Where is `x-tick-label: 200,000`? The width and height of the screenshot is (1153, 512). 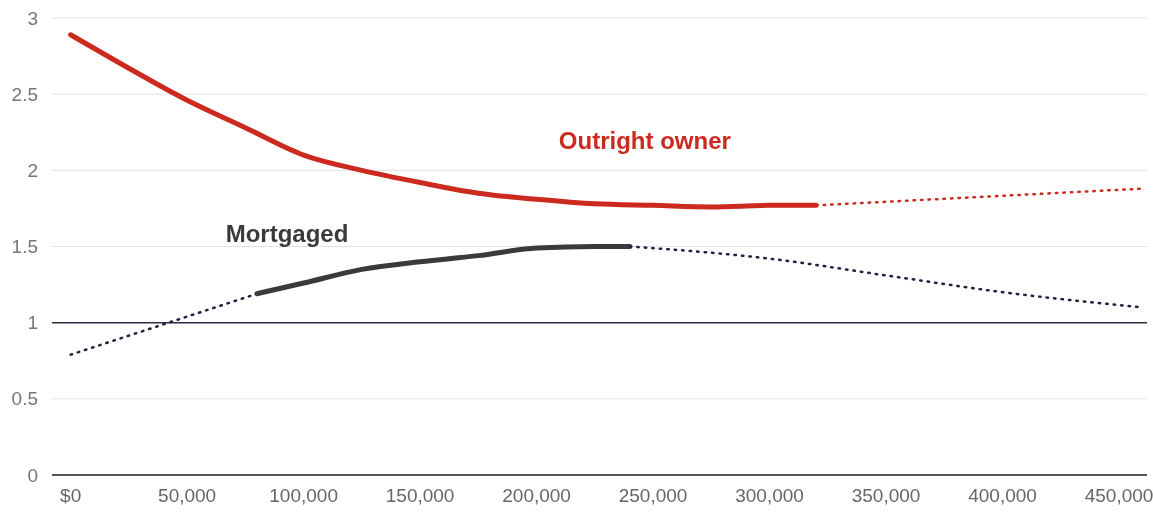 x-tick-label: 200,000 is located at coordinates (536, 495).